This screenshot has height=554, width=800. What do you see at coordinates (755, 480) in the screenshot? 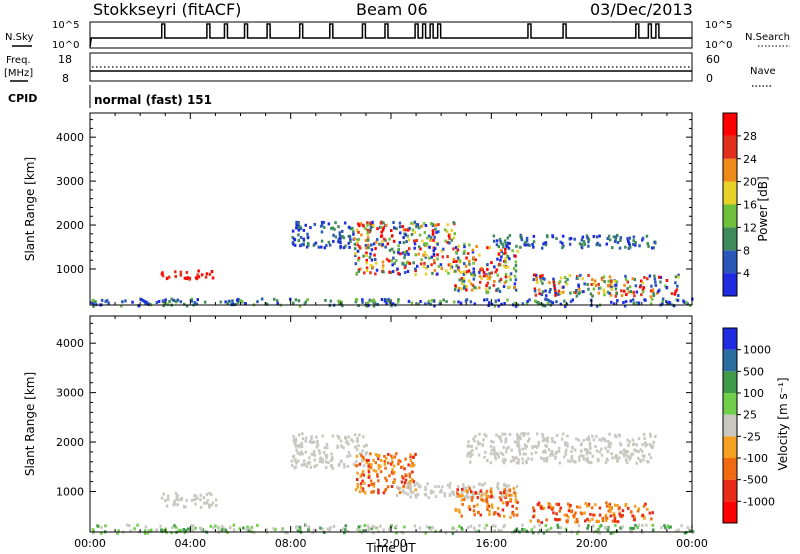
I see `vel-colorbar-tick-label: -500` at bounding box center [755, 480].